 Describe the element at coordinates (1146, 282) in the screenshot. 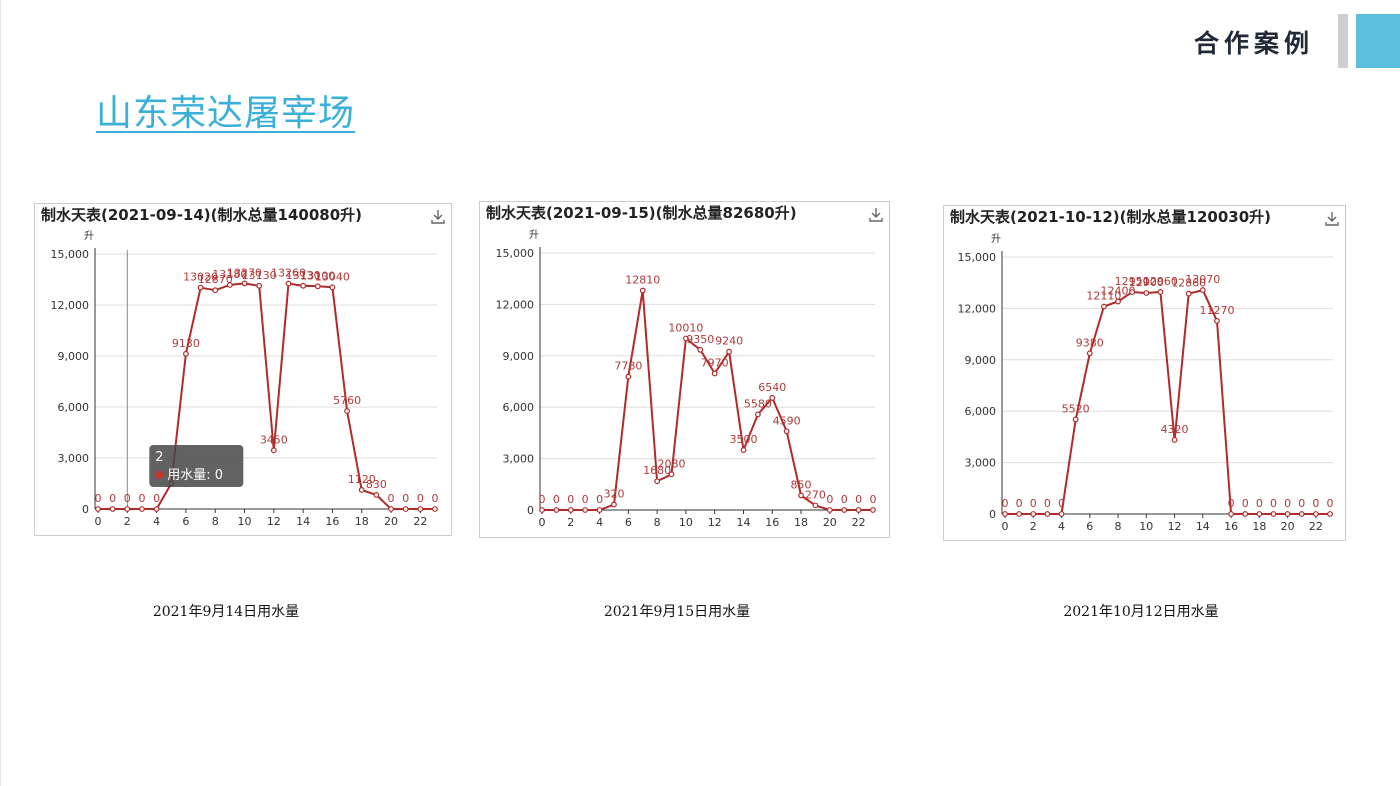

I see `data-label: 12900` at that location.